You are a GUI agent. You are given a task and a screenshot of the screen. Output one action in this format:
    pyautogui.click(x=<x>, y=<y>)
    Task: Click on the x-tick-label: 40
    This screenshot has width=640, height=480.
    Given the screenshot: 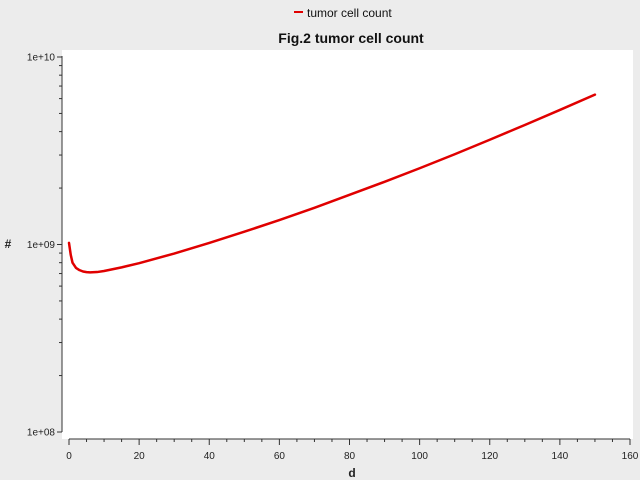 What is the action you would take?
    pyautogui.click(x=210, y=456)
    